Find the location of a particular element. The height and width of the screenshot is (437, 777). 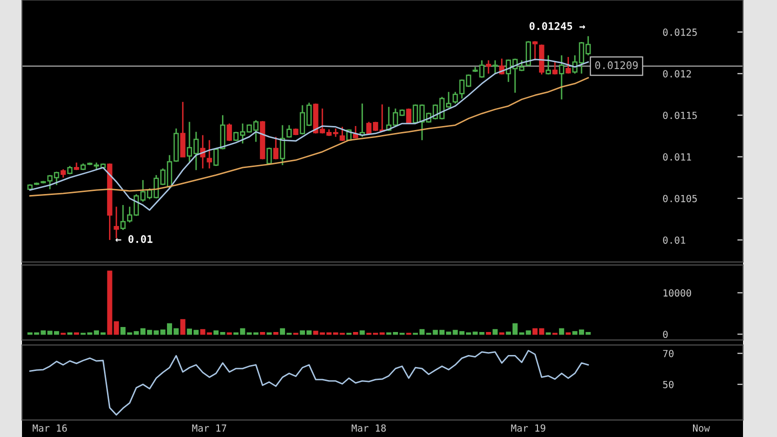

y-tick-label: 0.0105 is located at coordinates (680, 198).